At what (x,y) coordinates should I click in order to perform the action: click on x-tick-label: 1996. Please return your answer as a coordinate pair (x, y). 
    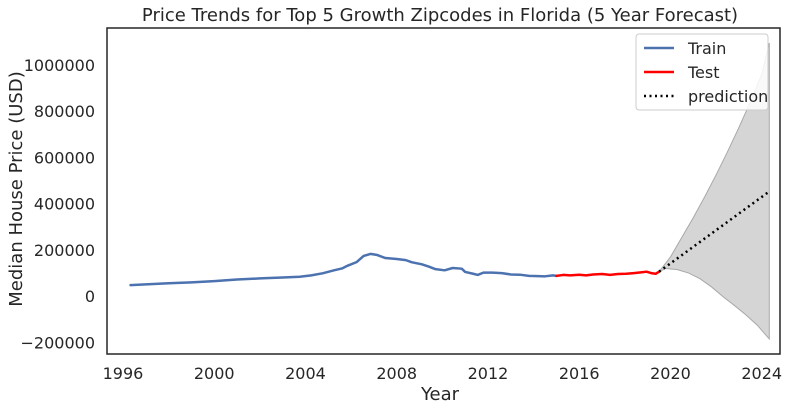
    Looking at the image, I should click on (123, 373).